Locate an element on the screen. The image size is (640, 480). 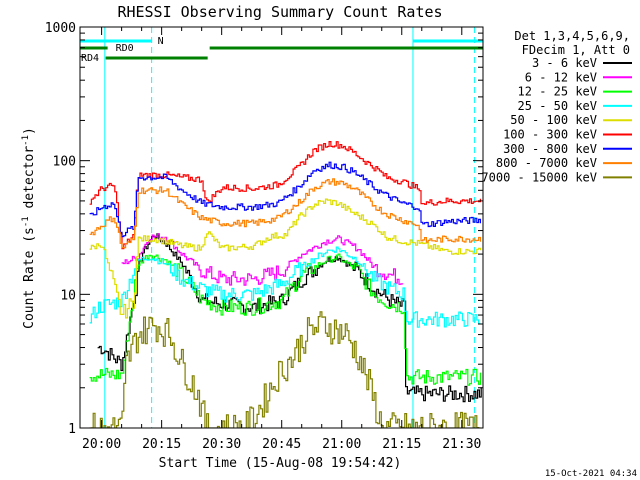
legend-label: 800 - 7000 keV is located at coordinates (546, 163).